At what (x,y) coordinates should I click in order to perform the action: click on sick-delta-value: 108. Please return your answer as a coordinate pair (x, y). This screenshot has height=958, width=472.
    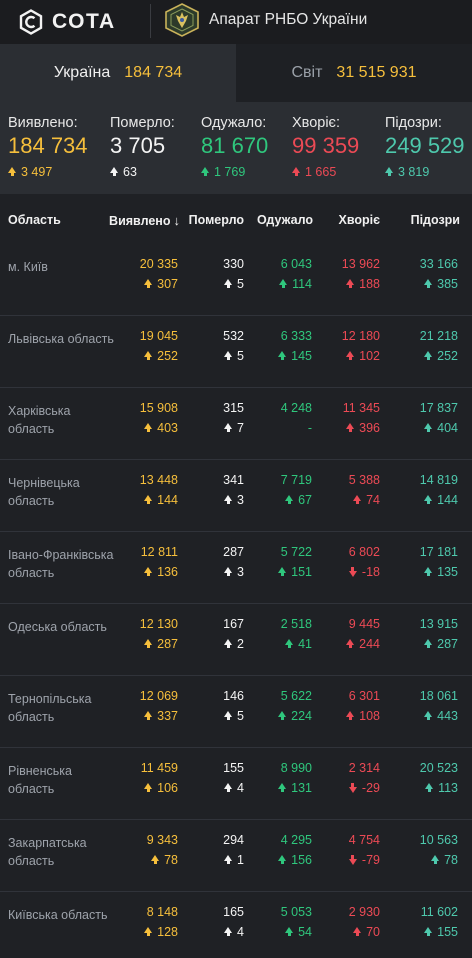
    Looking at the image, I should click on (369, 716).